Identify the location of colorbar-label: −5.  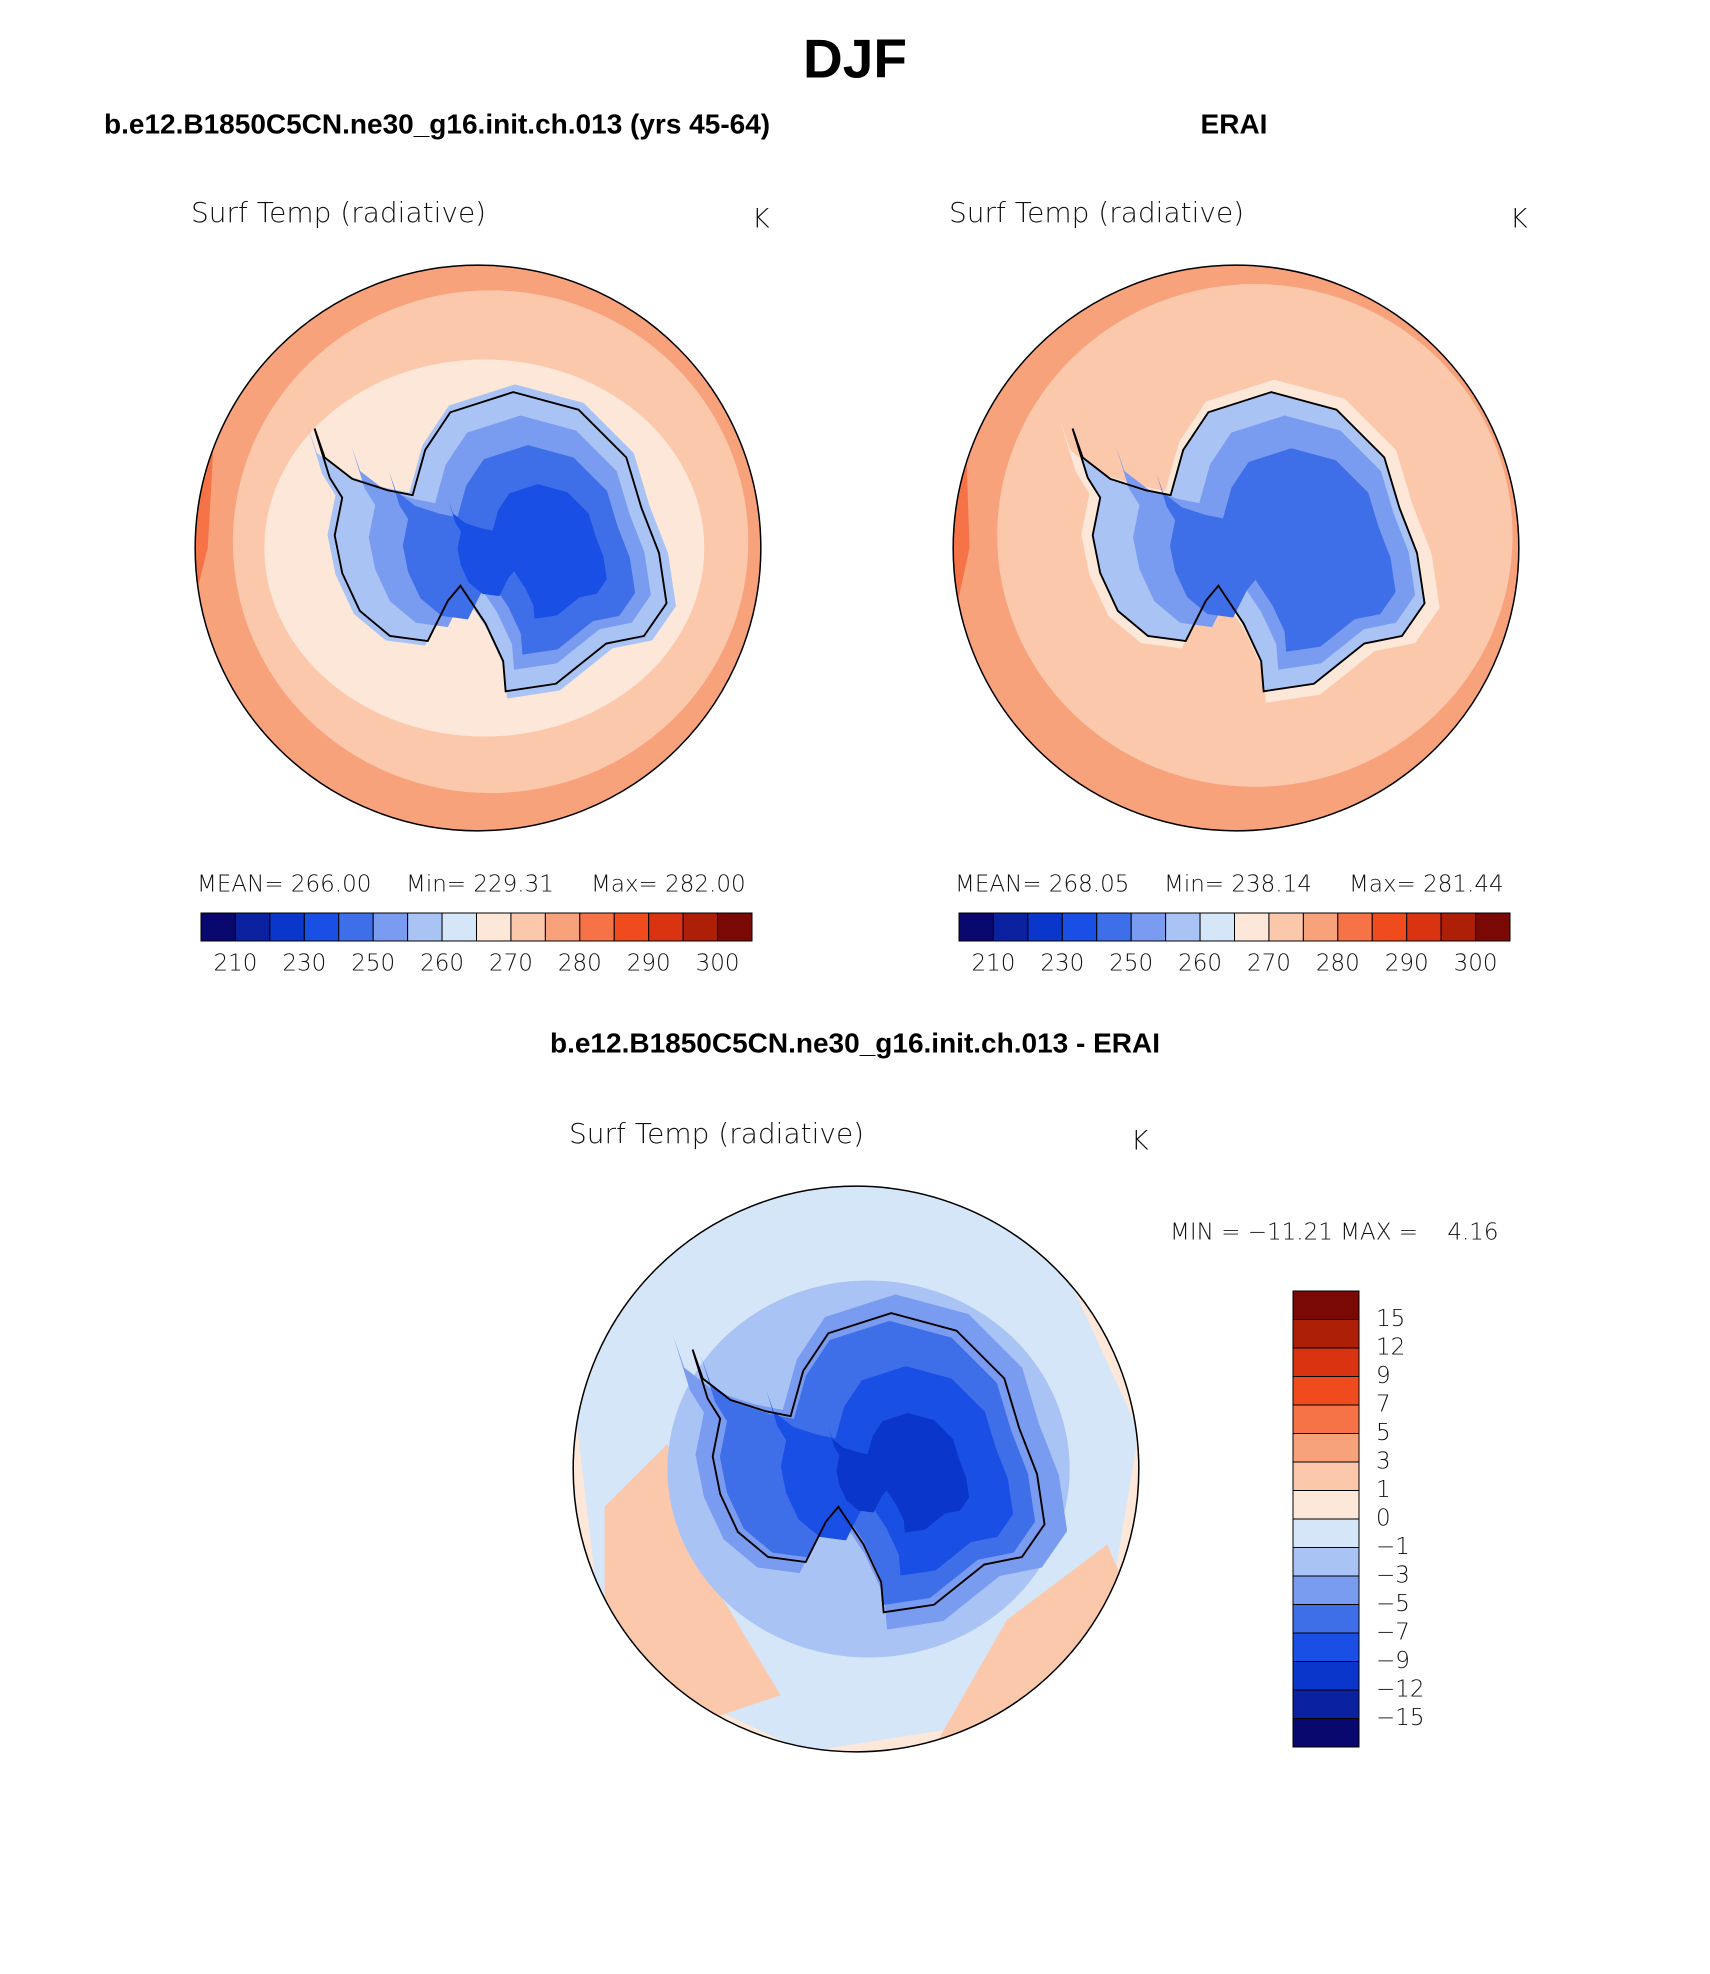
(1393, 1604).